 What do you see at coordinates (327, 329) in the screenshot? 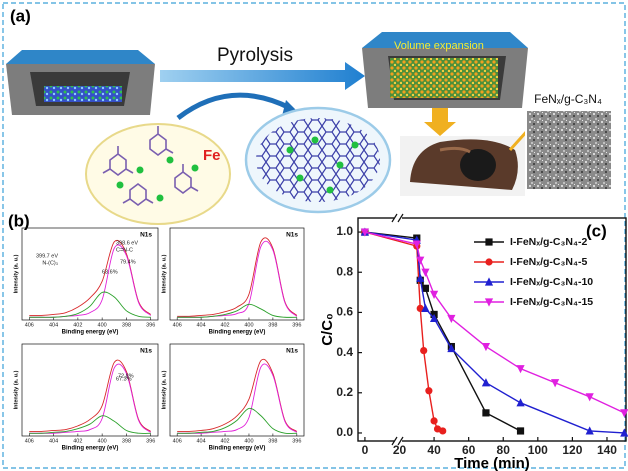
I see `y-axis-label: C/C₀` at bounding box center [327, 329].